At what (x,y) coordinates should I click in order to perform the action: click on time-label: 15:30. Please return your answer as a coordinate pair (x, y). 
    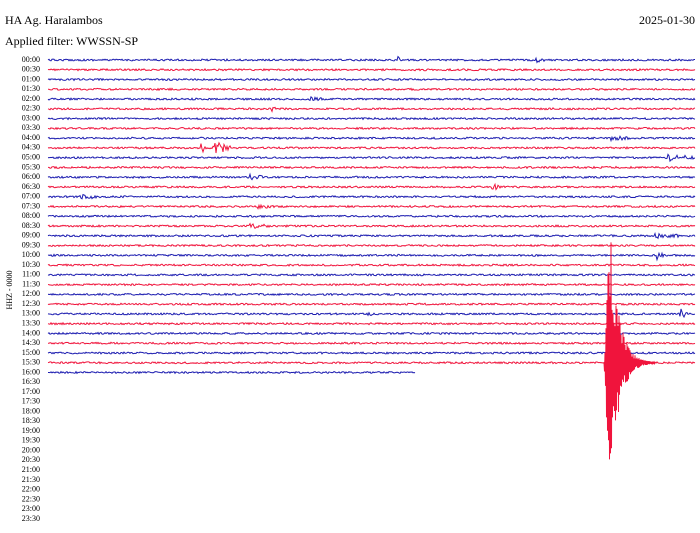
    Looking at the image, I should click on (31, 362).